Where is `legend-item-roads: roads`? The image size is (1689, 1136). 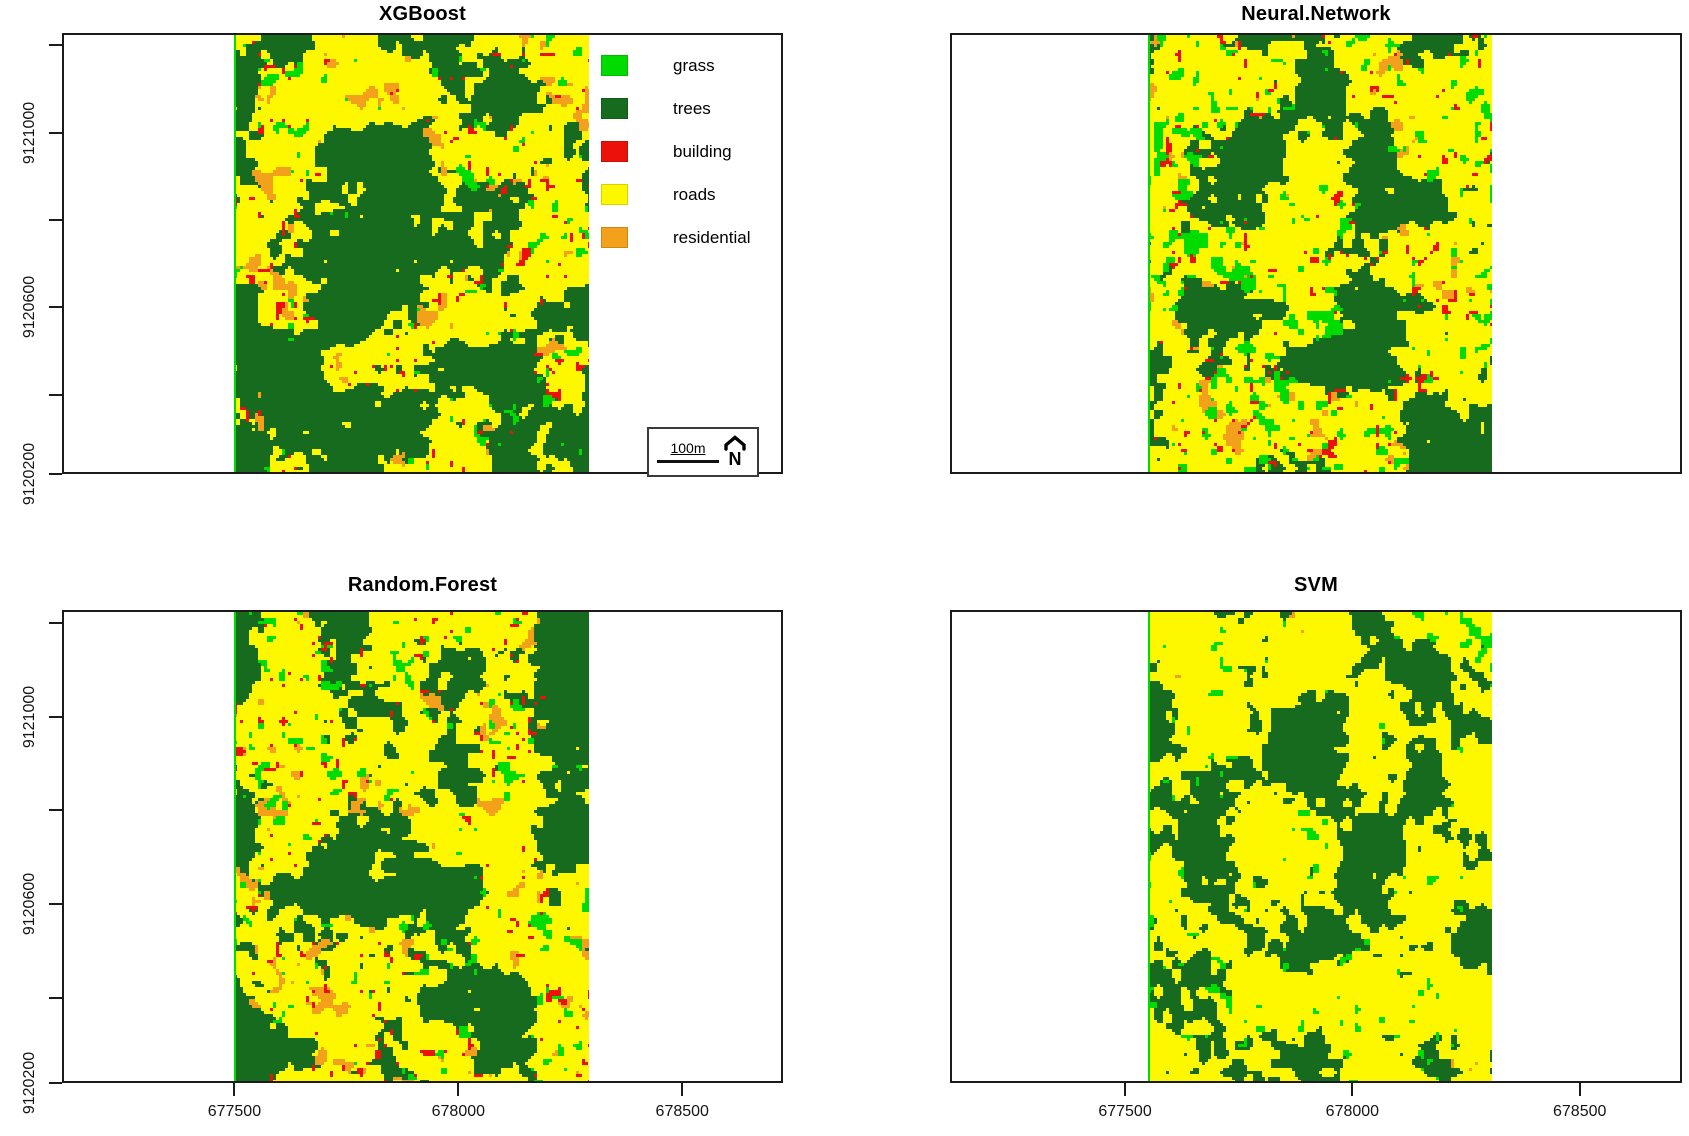 legend-item-roads: roads is located at coordinates (676, 194).